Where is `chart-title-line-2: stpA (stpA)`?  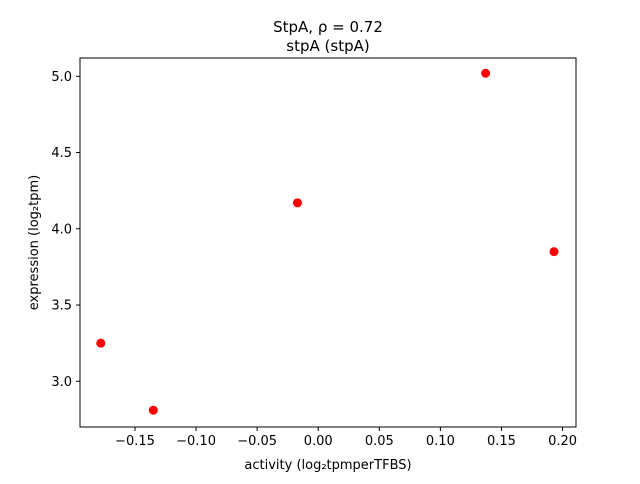
chart-title-line-2: stpA (stpA) is located at coordinates (327, 46).